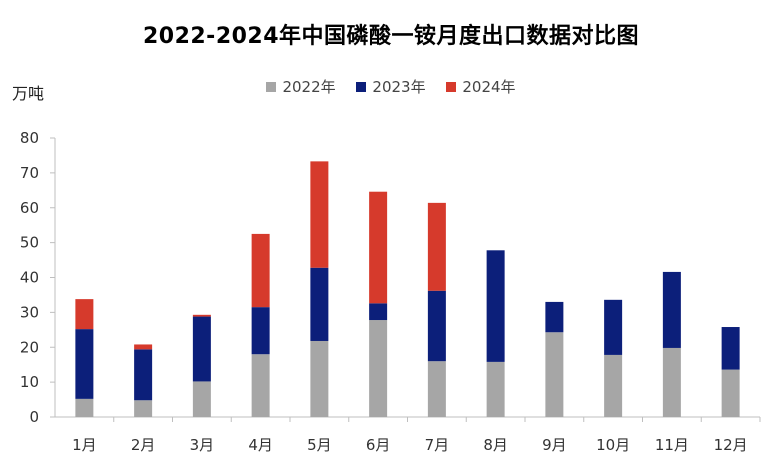  I want to click on y-tick-label: 80, so click(29, 138).